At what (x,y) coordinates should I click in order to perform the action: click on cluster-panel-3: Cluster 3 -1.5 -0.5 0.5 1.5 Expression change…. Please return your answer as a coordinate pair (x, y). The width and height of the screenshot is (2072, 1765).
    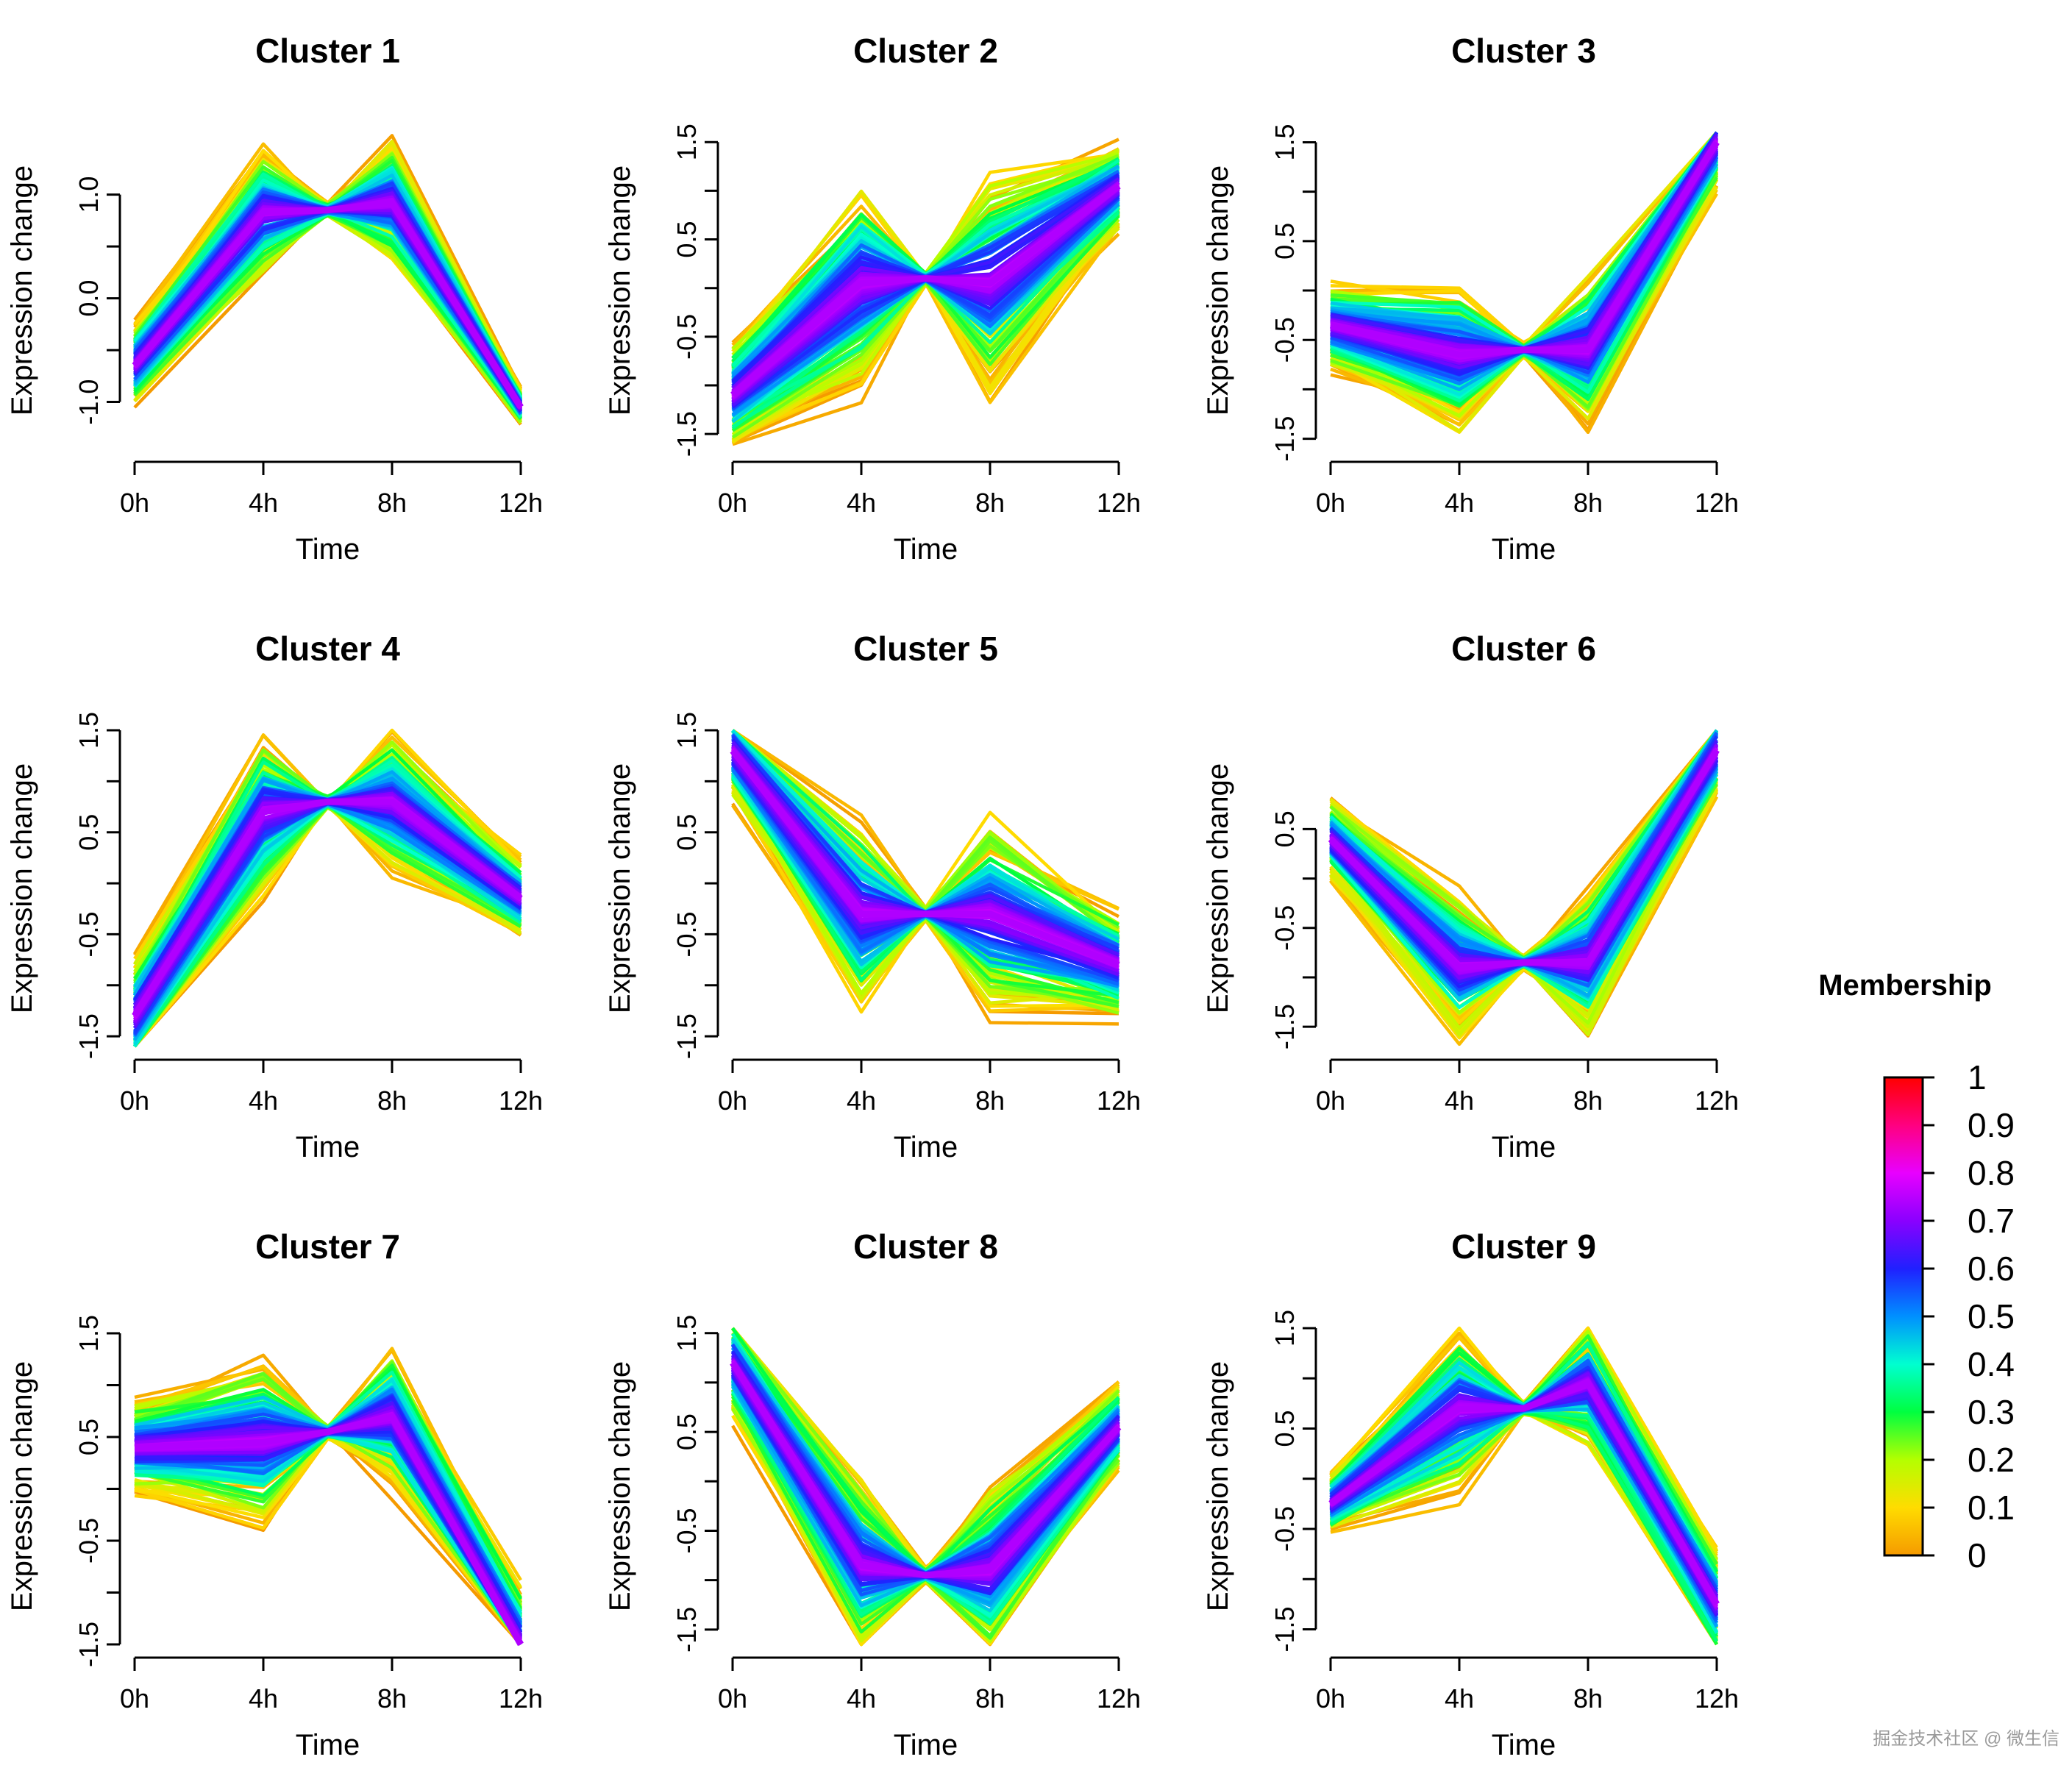
    Looking at the image, I should click on (1470, 299).